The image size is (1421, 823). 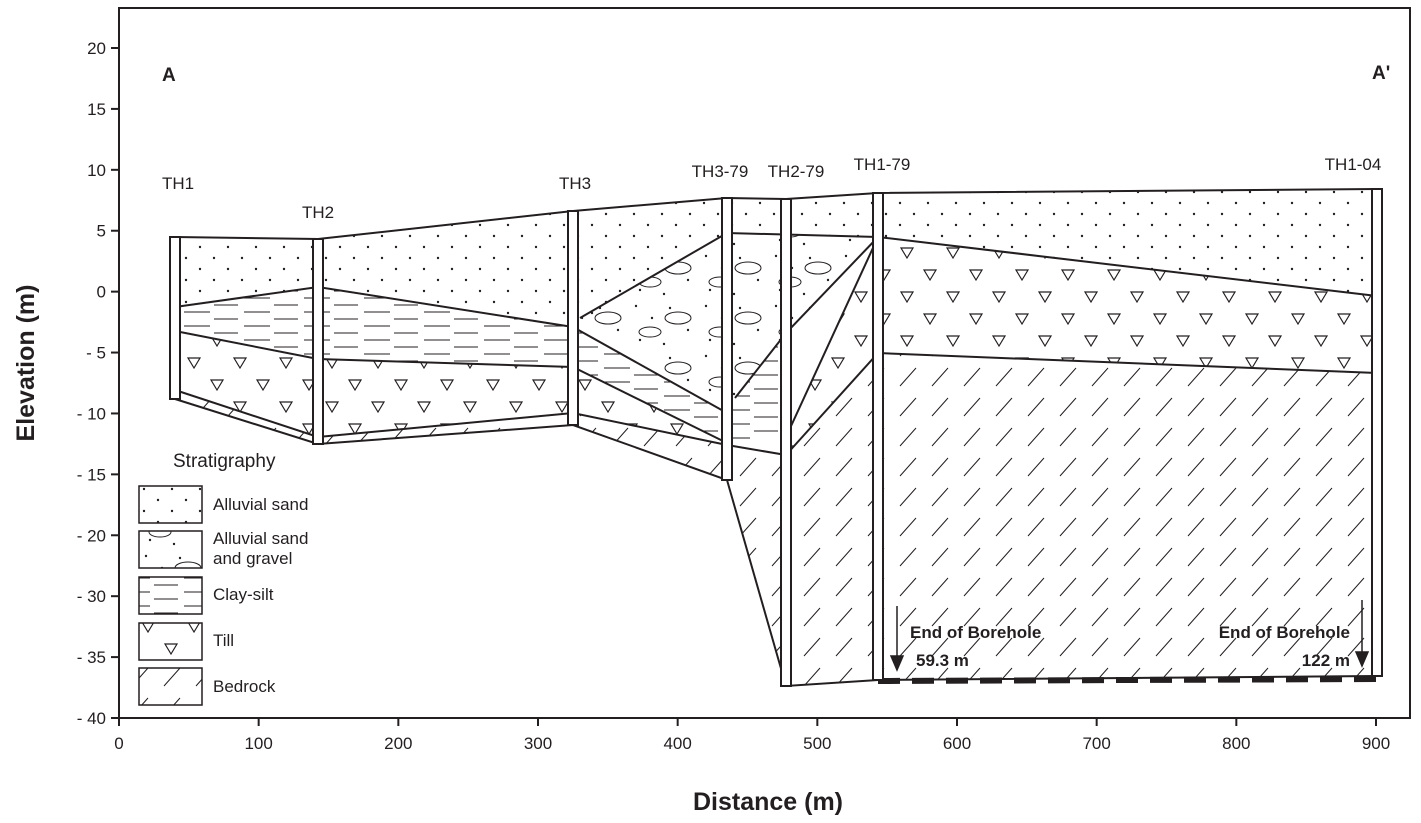 What do you see at coordinates (91, 718) in the screenshot?
I see `y-tick-label: - 40` at bounding box center [91, 718].